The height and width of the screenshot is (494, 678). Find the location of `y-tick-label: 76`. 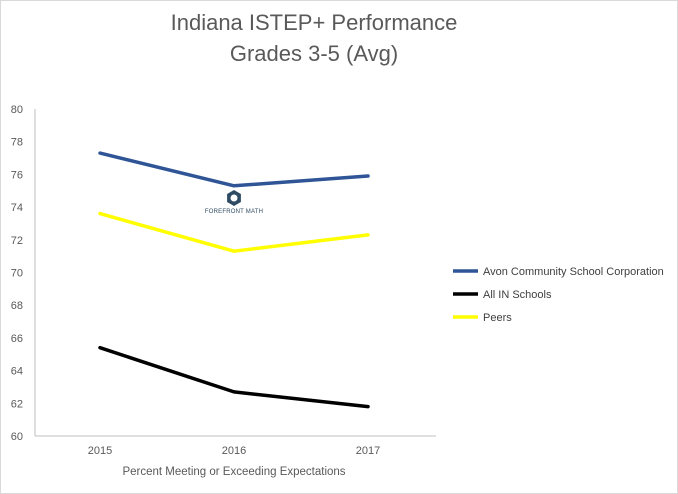

y-tick-label: 76 is located at coordinates (17, 175).